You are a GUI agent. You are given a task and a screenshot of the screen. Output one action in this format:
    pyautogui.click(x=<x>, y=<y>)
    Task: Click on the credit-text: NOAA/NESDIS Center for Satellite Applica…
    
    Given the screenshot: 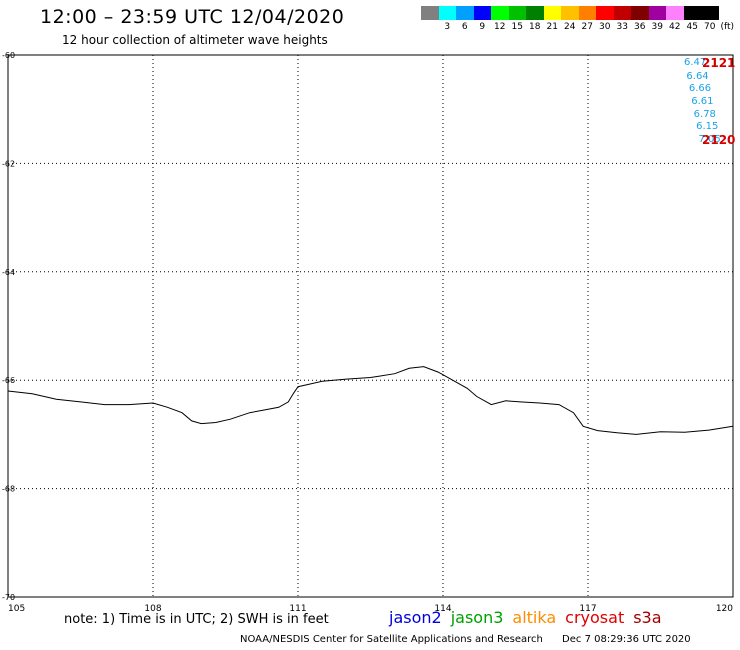 What is the action you would take?
    pyautogui.click(x=391, y=639)
    